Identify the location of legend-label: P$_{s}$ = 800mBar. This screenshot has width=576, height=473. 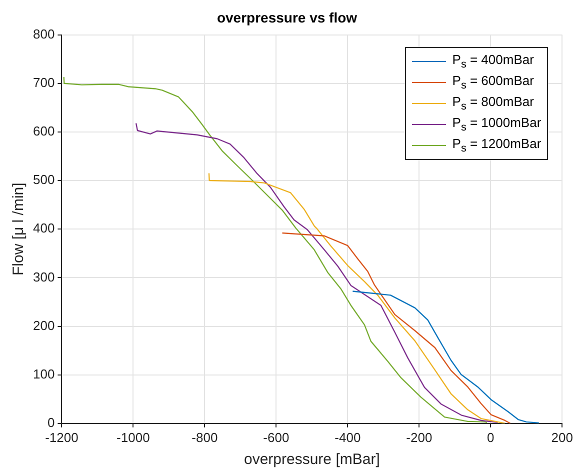
(493, 103).